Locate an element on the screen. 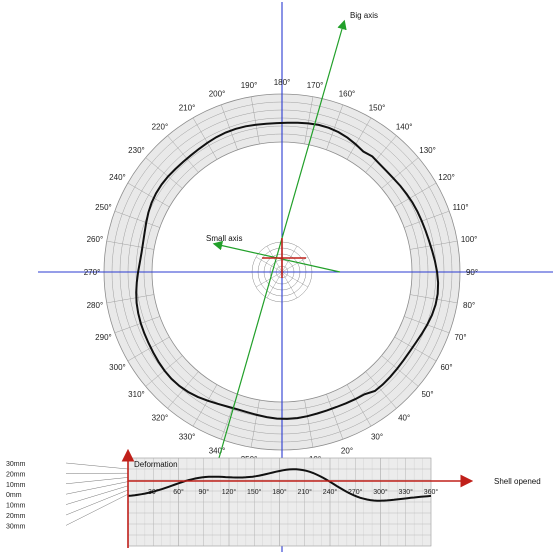 The height and width of the screenshot is (552, 556). angle-label: 190° is located at coordinates (249, 85).